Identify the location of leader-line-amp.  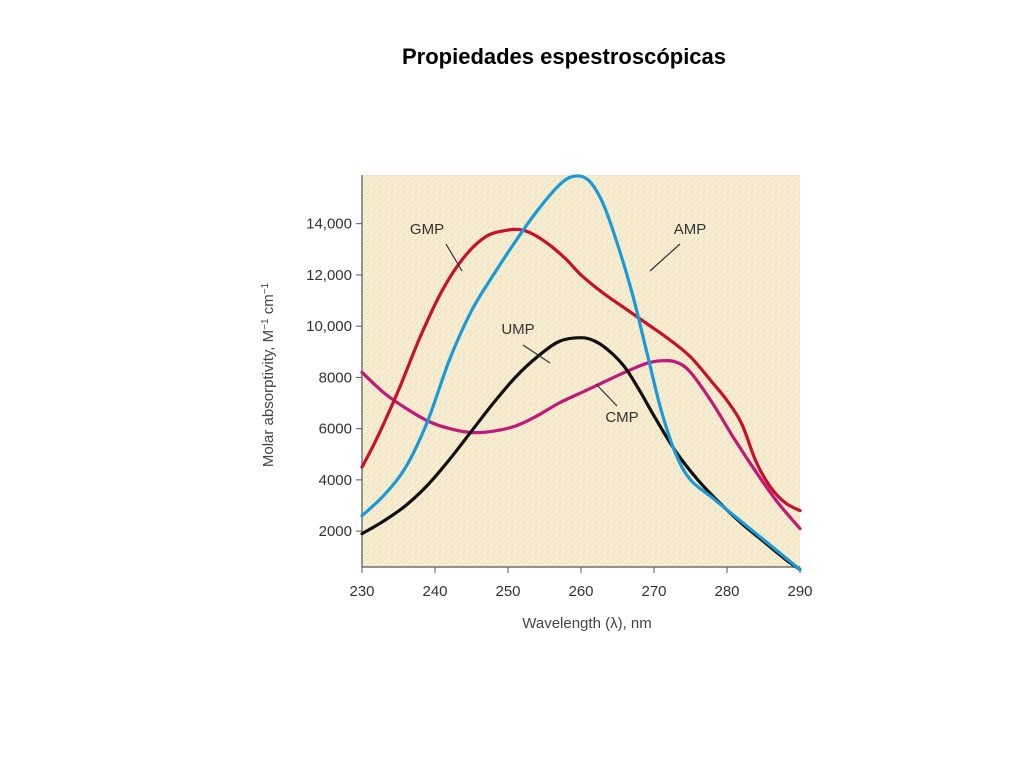
(665, 257).